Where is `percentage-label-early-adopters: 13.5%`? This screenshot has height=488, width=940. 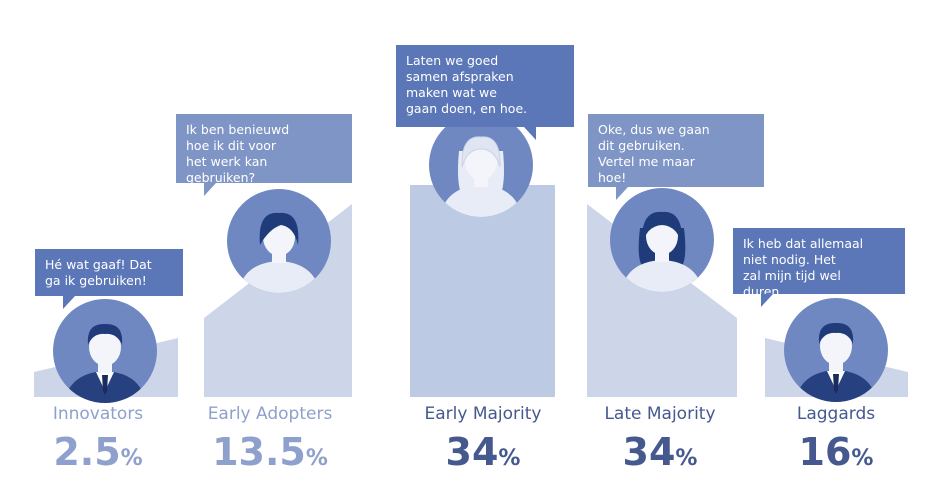 percentage-label-early-adopters: 13.5% is located at coordinates (270, 452).